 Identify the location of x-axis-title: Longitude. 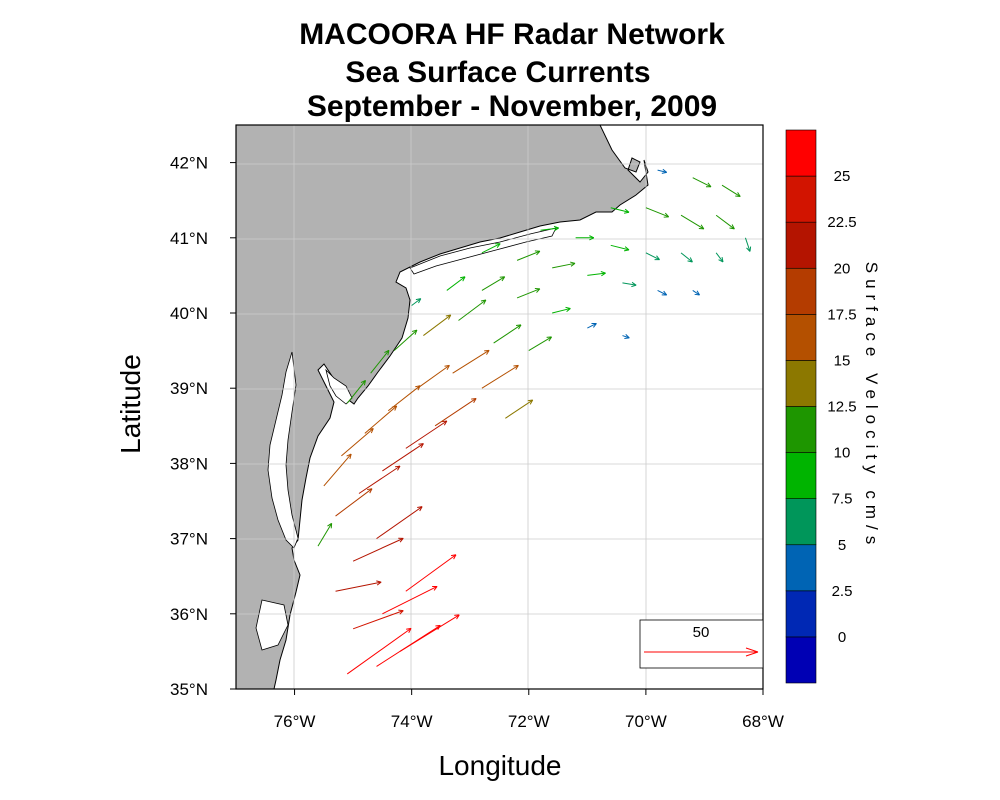
(499, 765).